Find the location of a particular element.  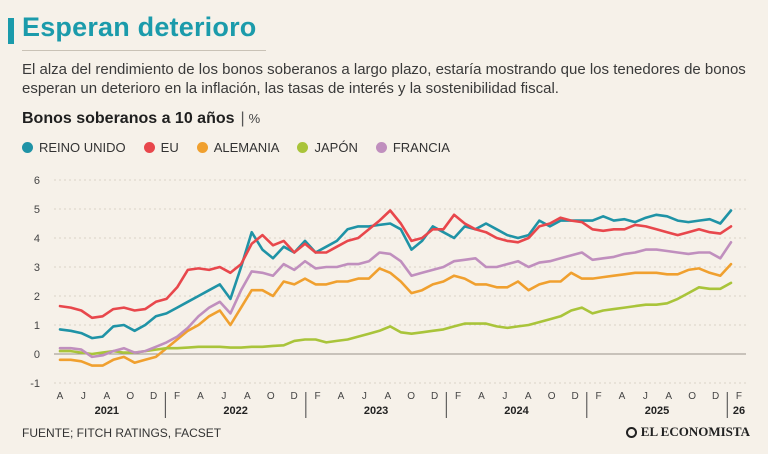

year-label: 2022 is located at coordinates (235, 411).